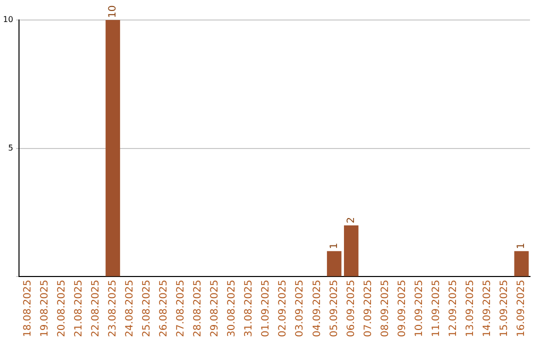 The width and height of the screenshot is (540, 340). I want to click on x-tick-label: 01.09.2025, so click(266, 309).